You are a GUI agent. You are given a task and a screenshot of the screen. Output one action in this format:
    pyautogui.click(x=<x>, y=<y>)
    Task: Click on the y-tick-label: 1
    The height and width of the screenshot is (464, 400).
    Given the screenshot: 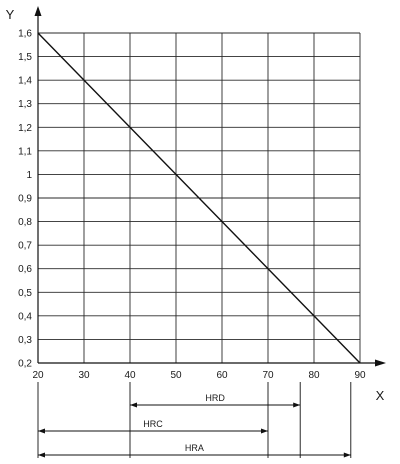 What is the action you would take?
    pyautogui.click(x=29, y=175)
    